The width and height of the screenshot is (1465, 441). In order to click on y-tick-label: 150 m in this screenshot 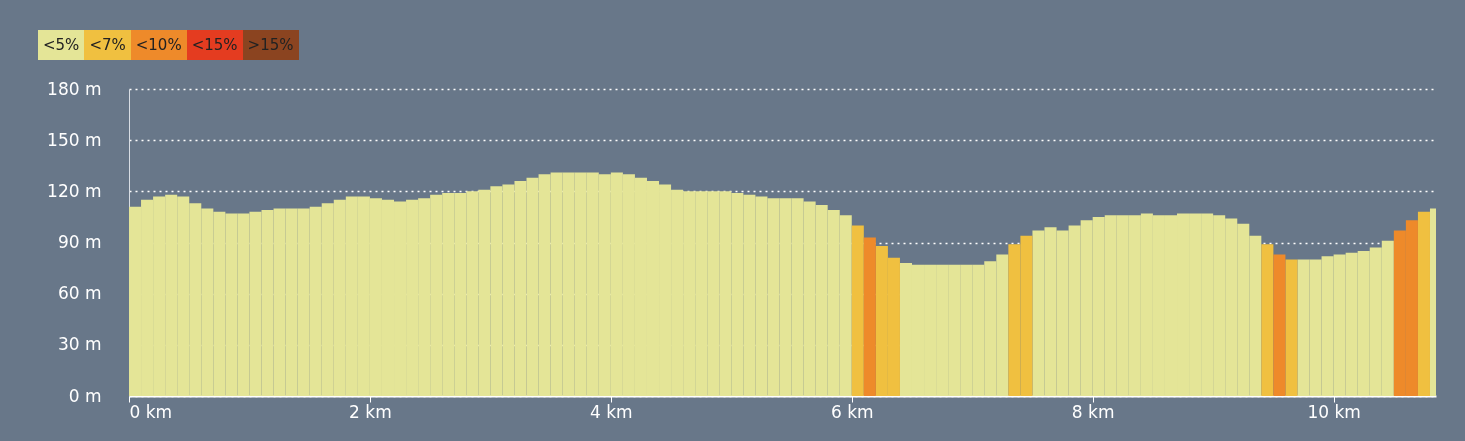, I will do `click(74, 139)`.